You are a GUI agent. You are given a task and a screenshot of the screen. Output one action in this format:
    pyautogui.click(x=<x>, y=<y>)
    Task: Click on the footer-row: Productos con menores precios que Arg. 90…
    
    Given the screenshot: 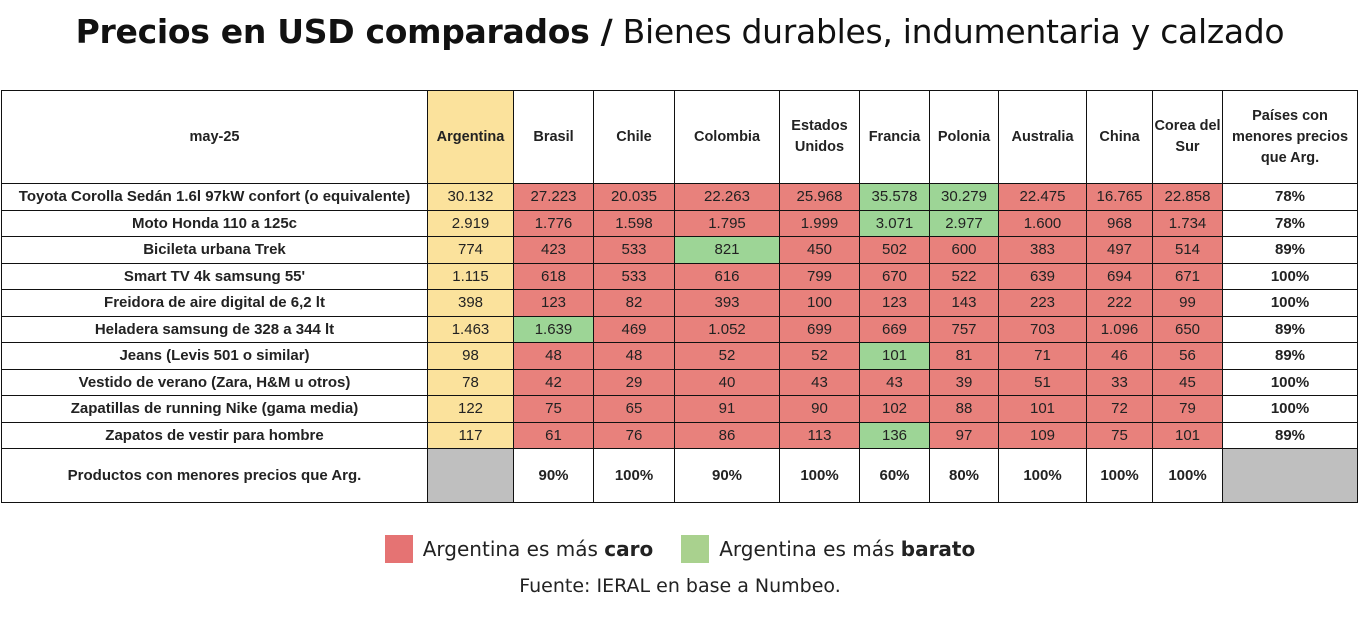 What is the action you would take?
    pyautogui.click(x=679, y=475)
    